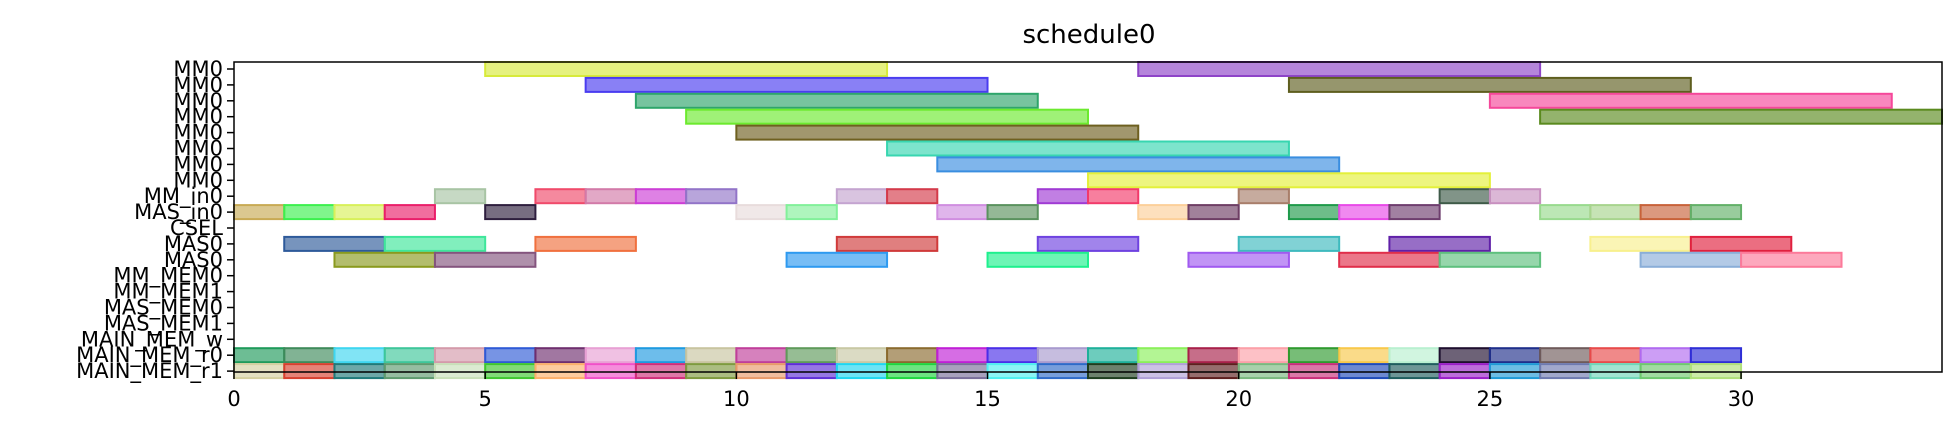 The width and height of the screenshot is (1958, 438). Describe the element at coordinates (1238, 399) in the screenshot. I see `x-tick-label: 20` at that location.